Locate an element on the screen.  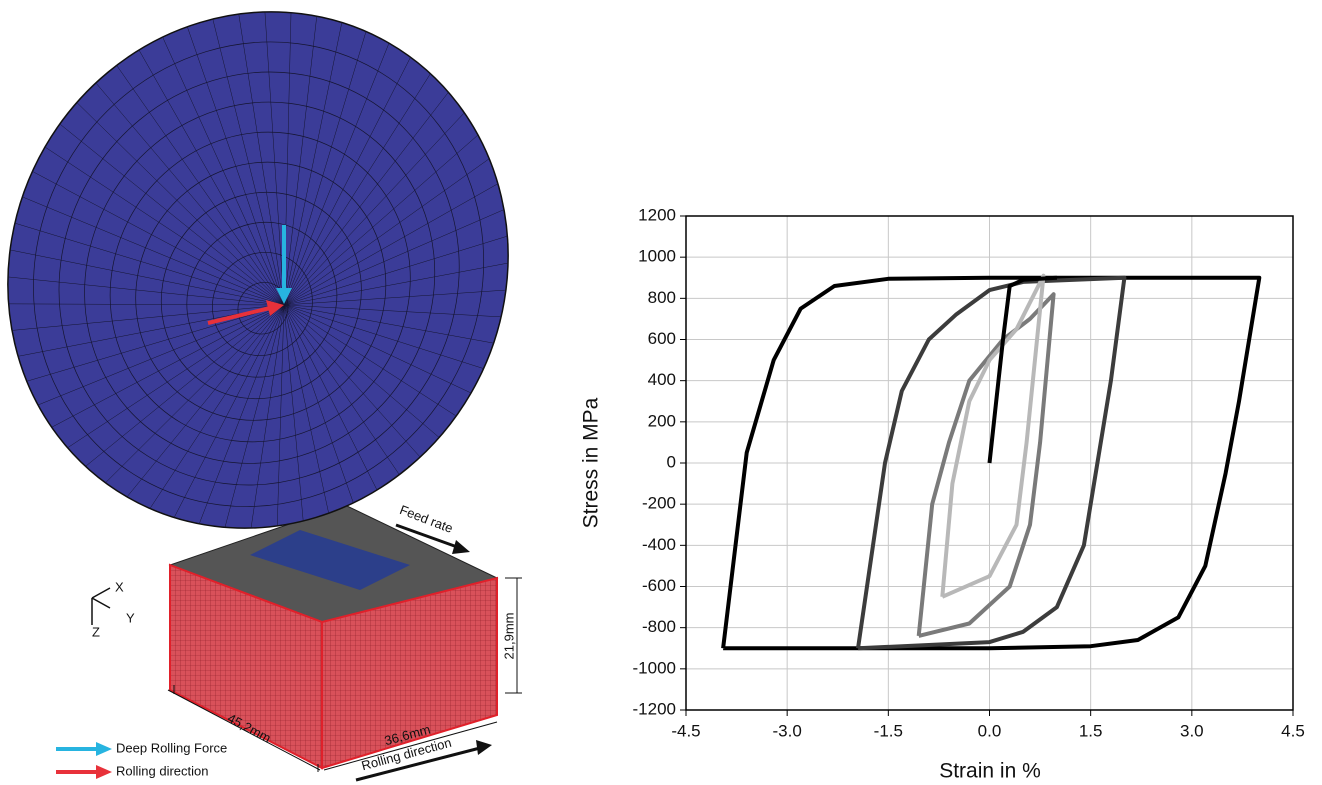
y-tick-label: 1000 is located at coordinates (657, 256).